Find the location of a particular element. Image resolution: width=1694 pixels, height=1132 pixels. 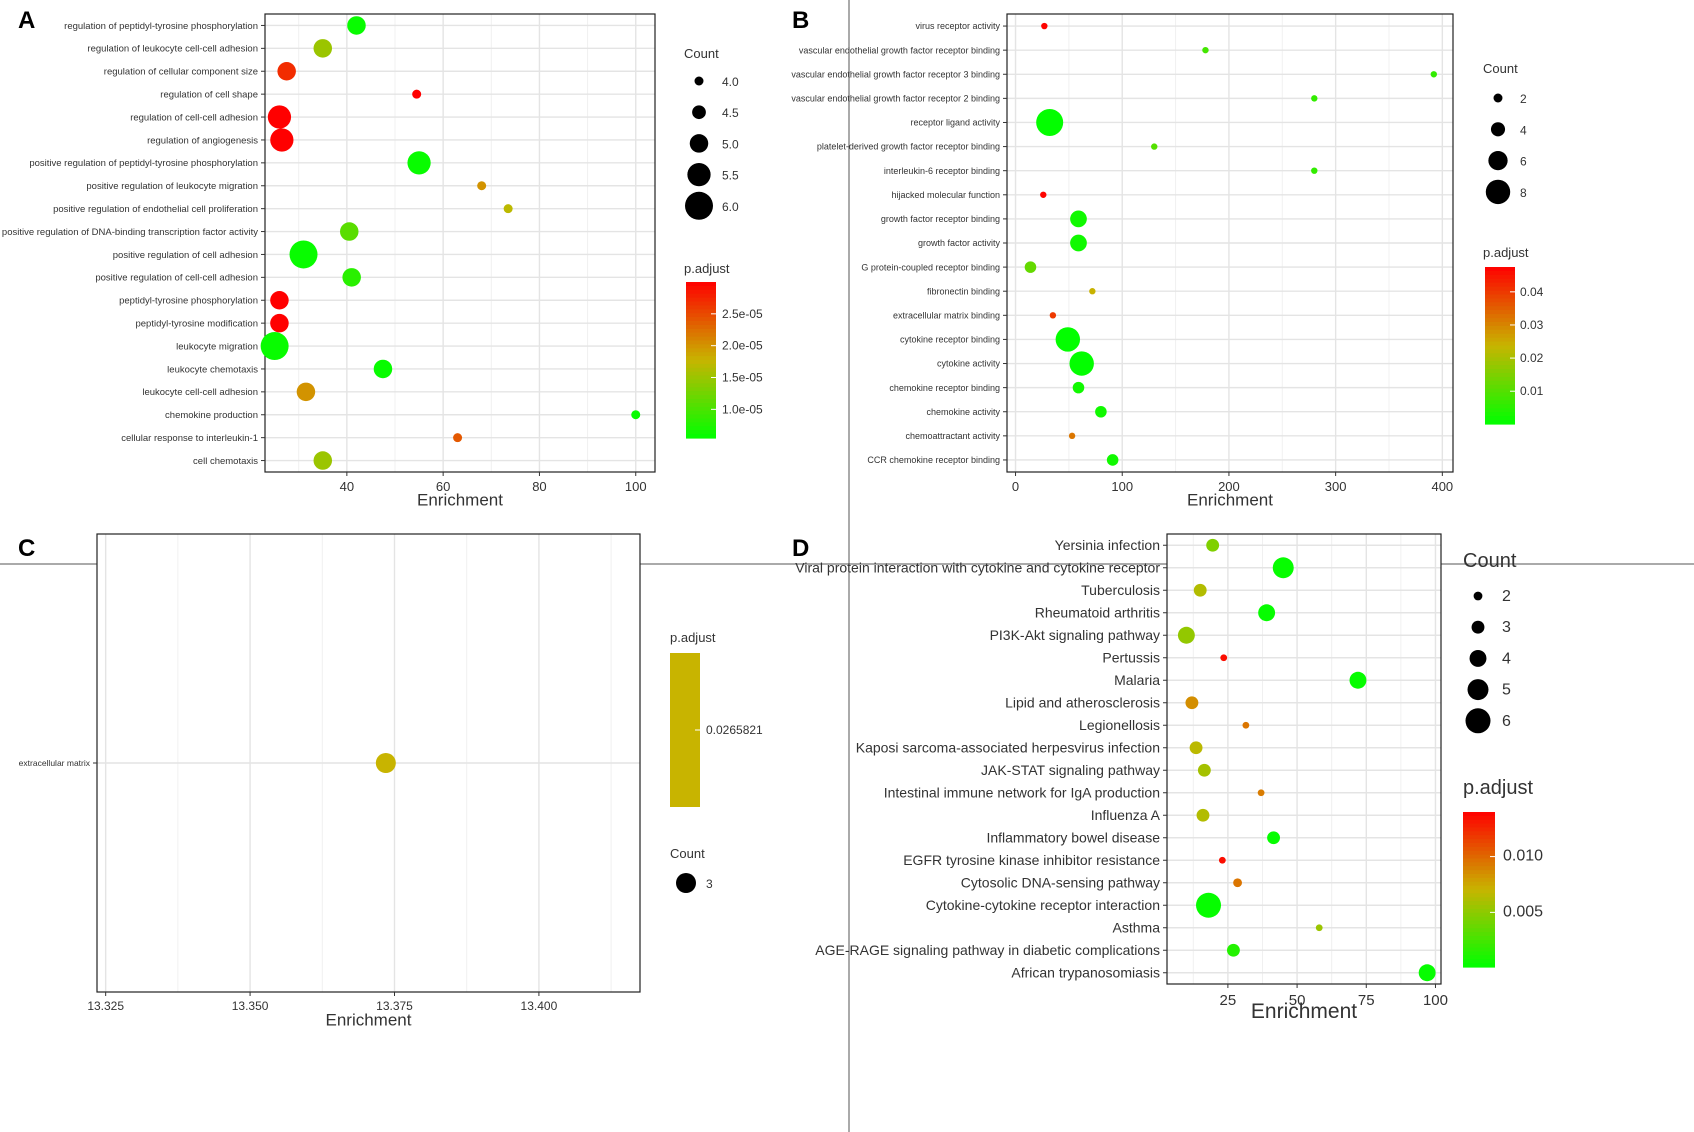

category-label: JAK-STAT signaling pathway is located at coordinates (1070, 770).